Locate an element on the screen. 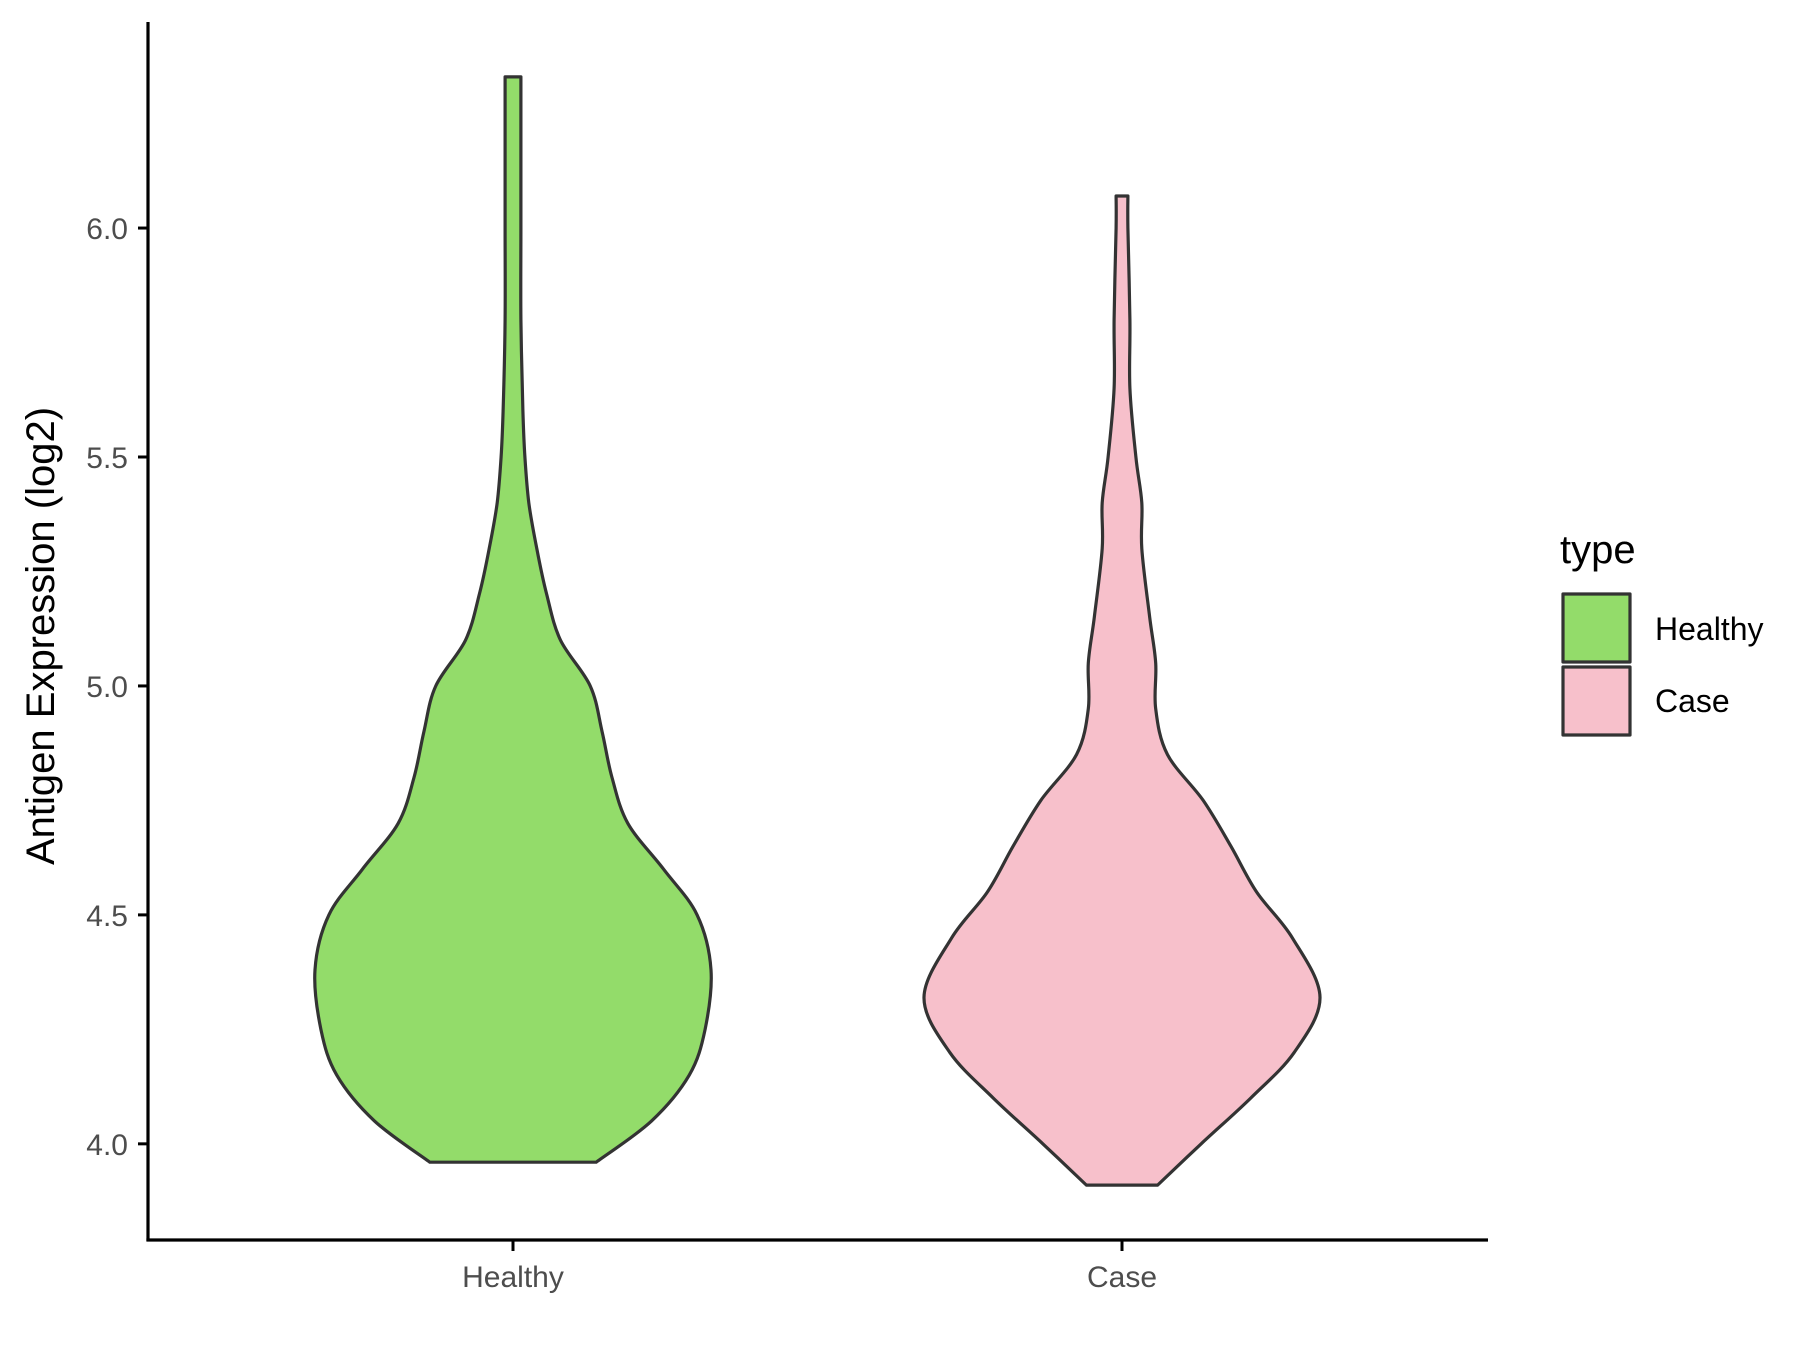 The width and height of the screenshot is (1800, 1350). y-axis-title: Antigen Expression (log2) is located at coordinates (41, 636).